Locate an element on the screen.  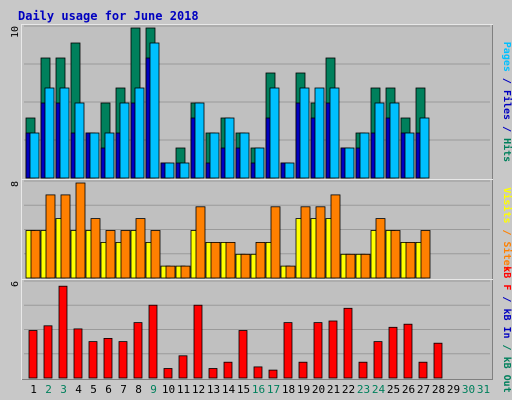
y-max-label: 10 is located at coordinates (15, 32).